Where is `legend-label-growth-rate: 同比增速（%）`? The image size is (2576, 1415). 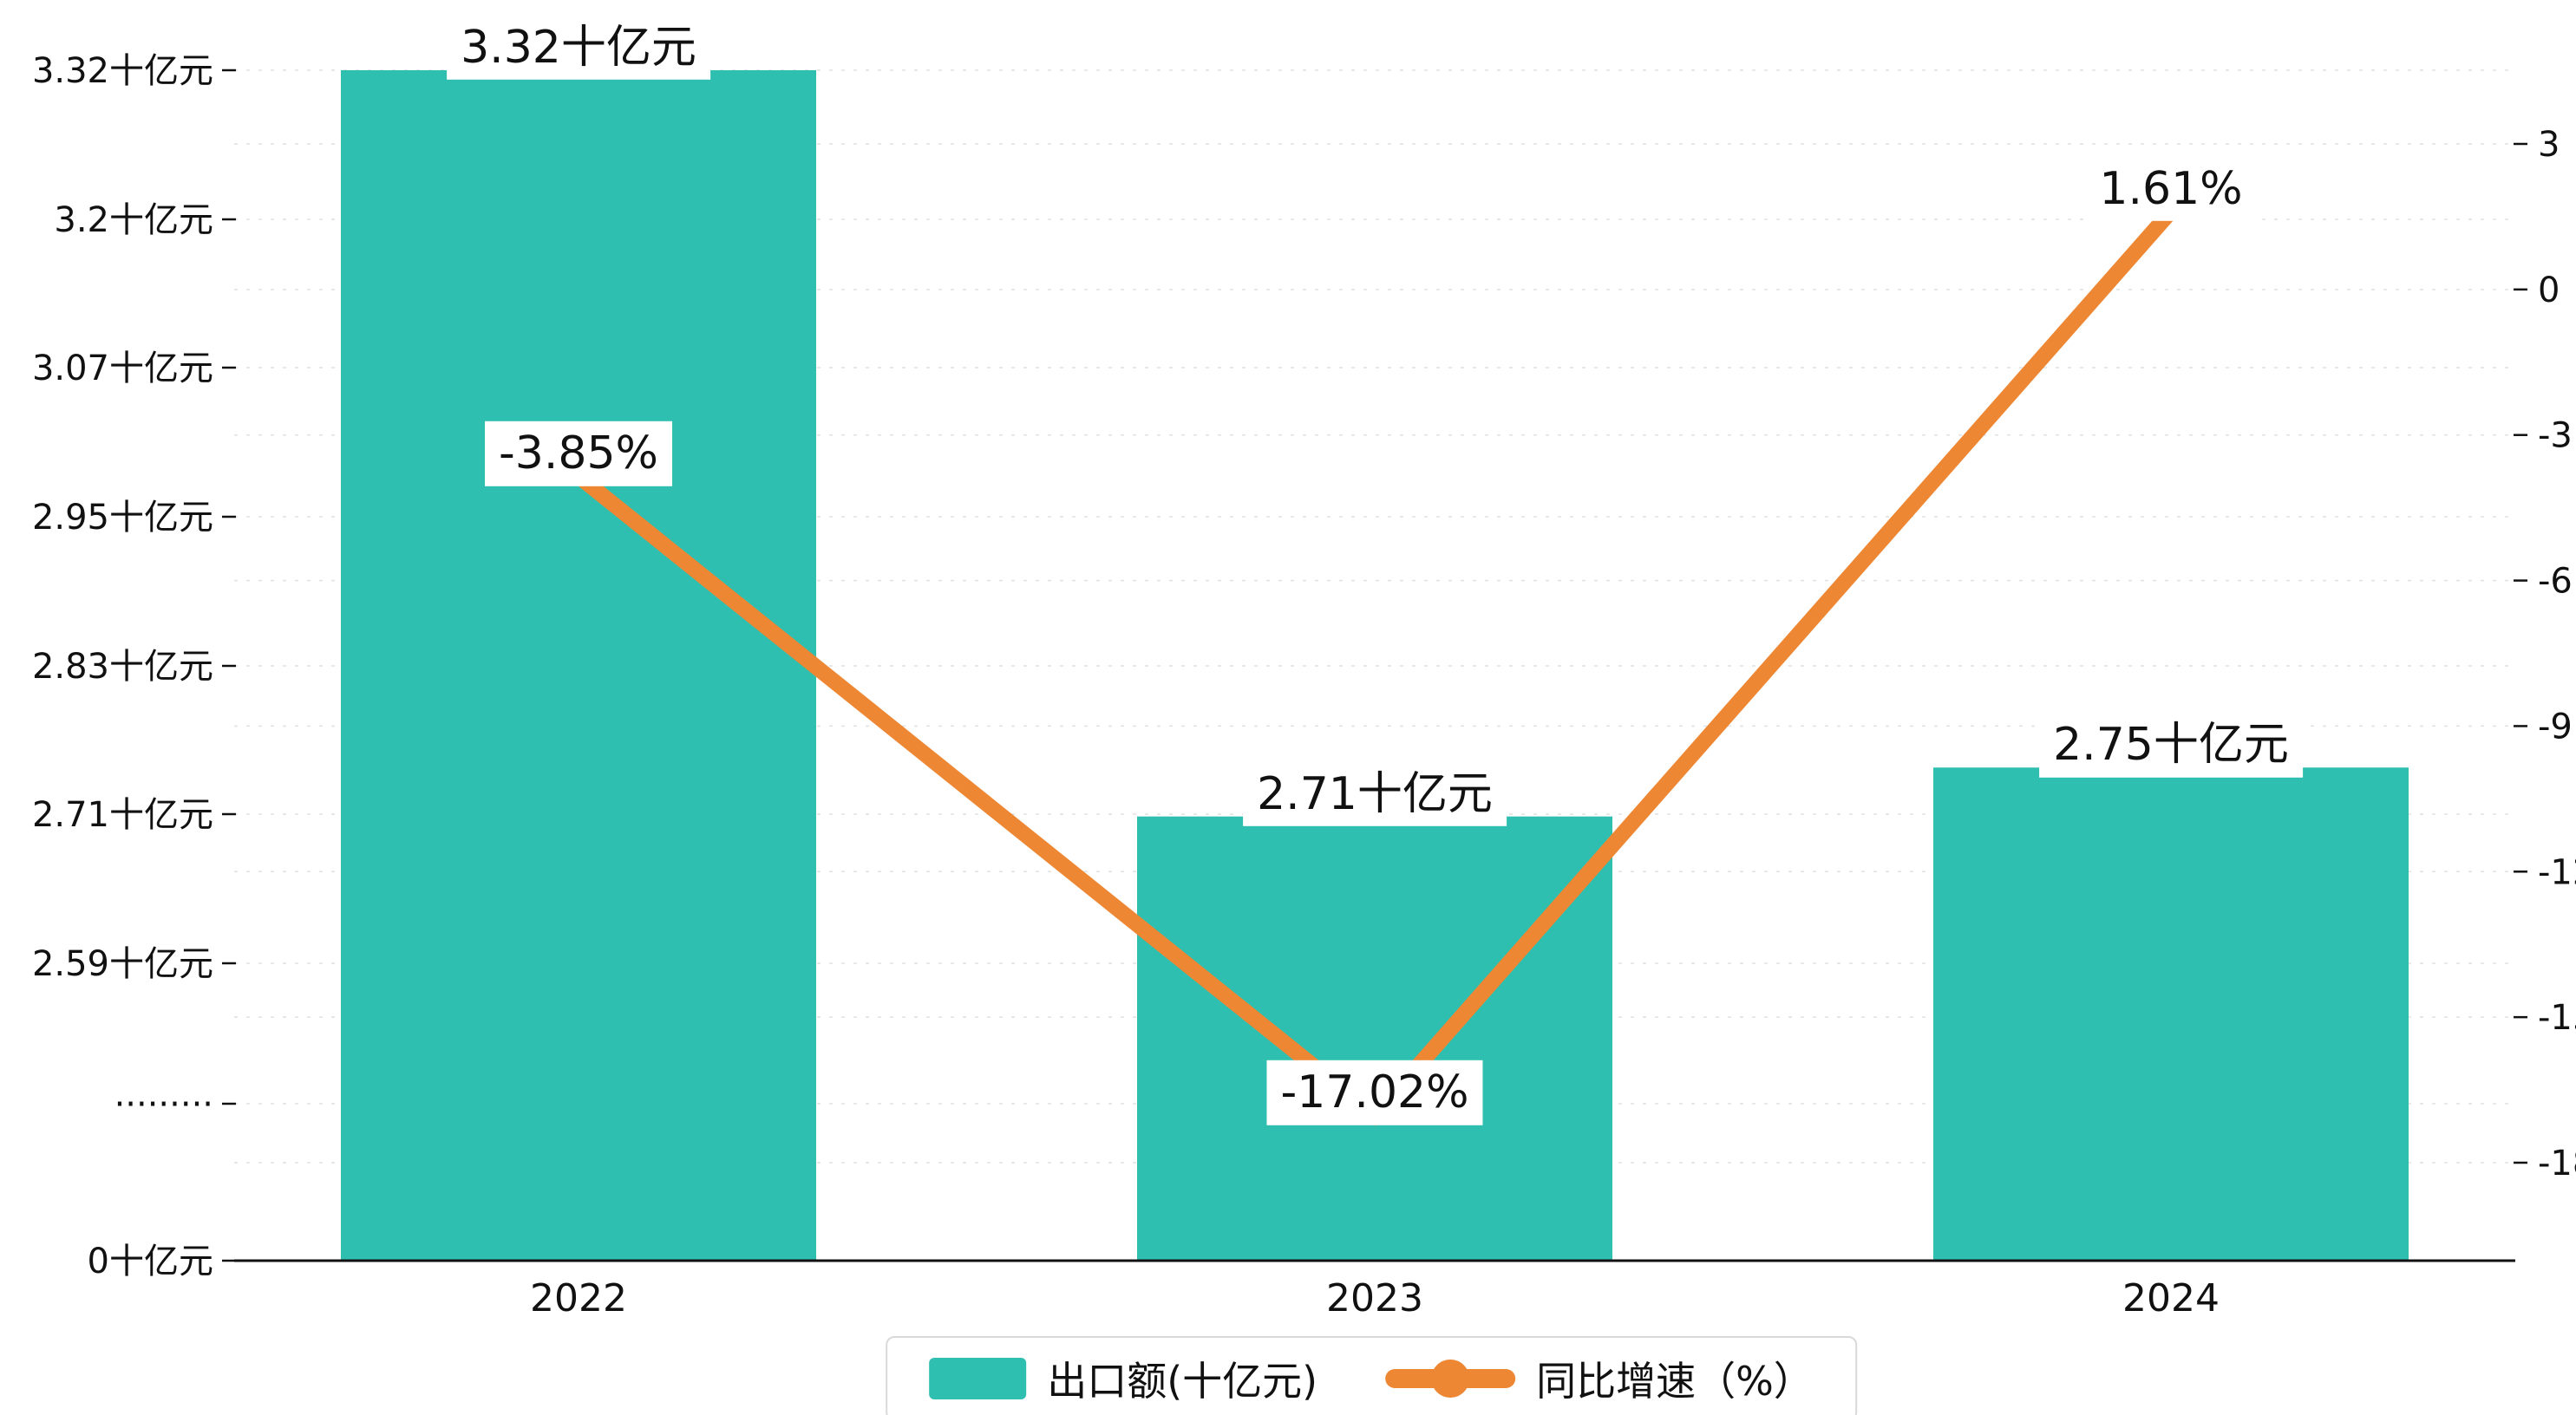 legend-label-growth-rate: 同比增速（%） is located at coordinates (1675, 1381).